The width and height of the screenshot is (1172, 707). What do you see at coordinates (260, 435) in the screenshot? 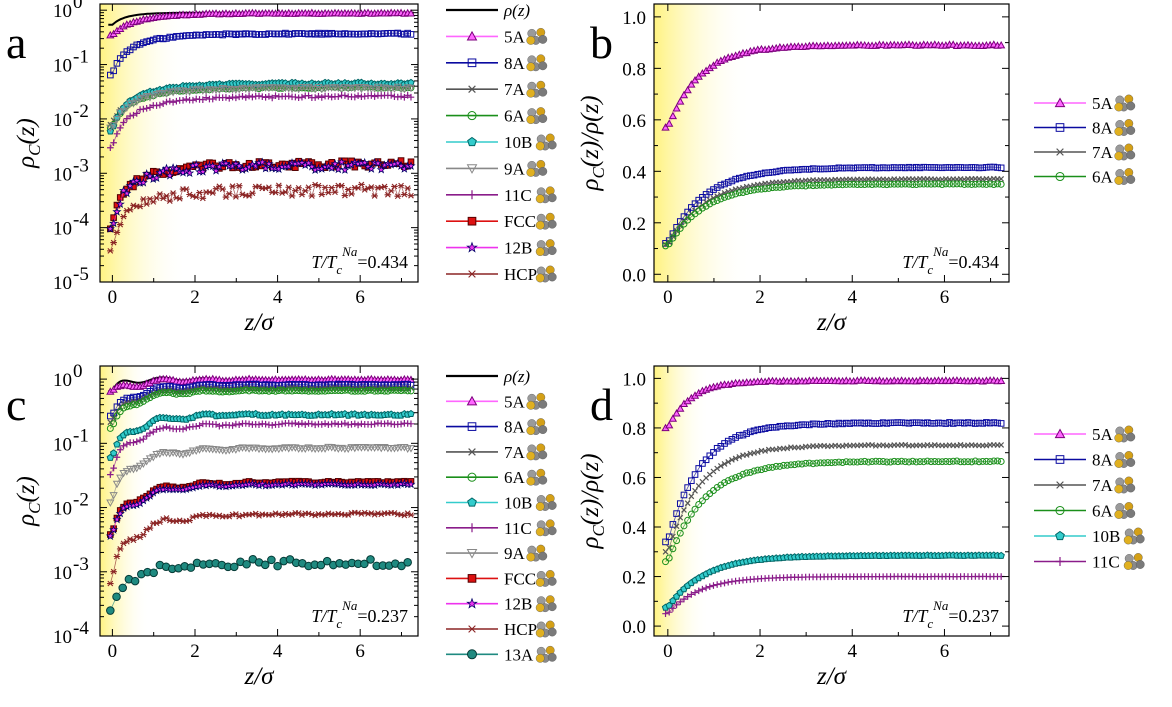
I see `series-10b` at bounding box center [260, 435].